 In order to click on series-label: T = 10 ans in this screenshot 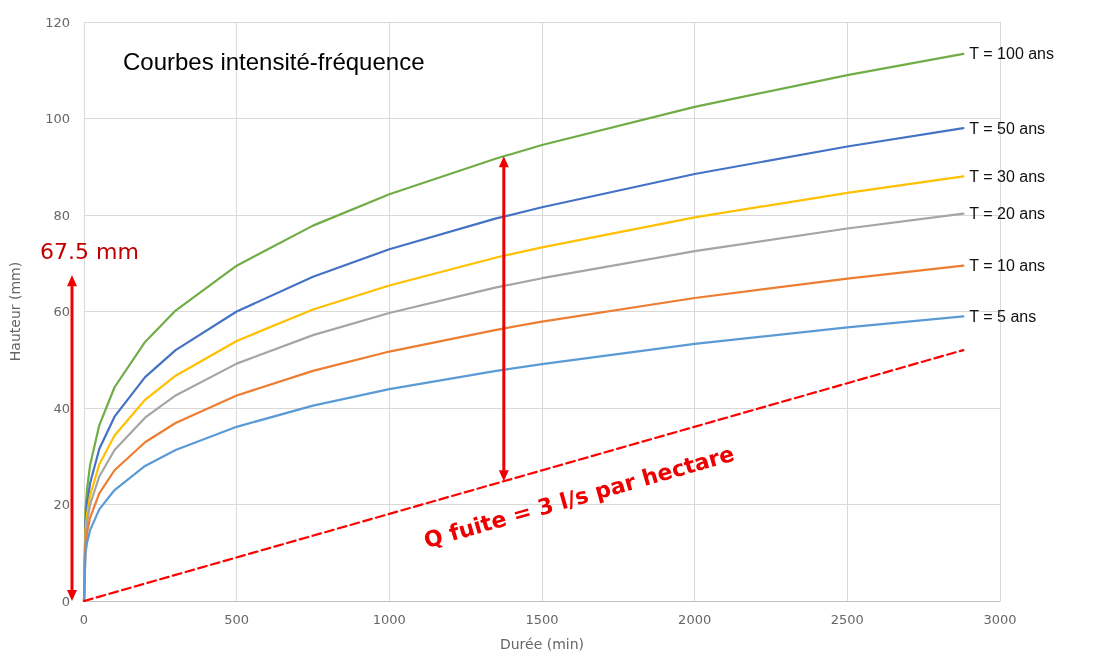, I will do `click(1007, 266)`.